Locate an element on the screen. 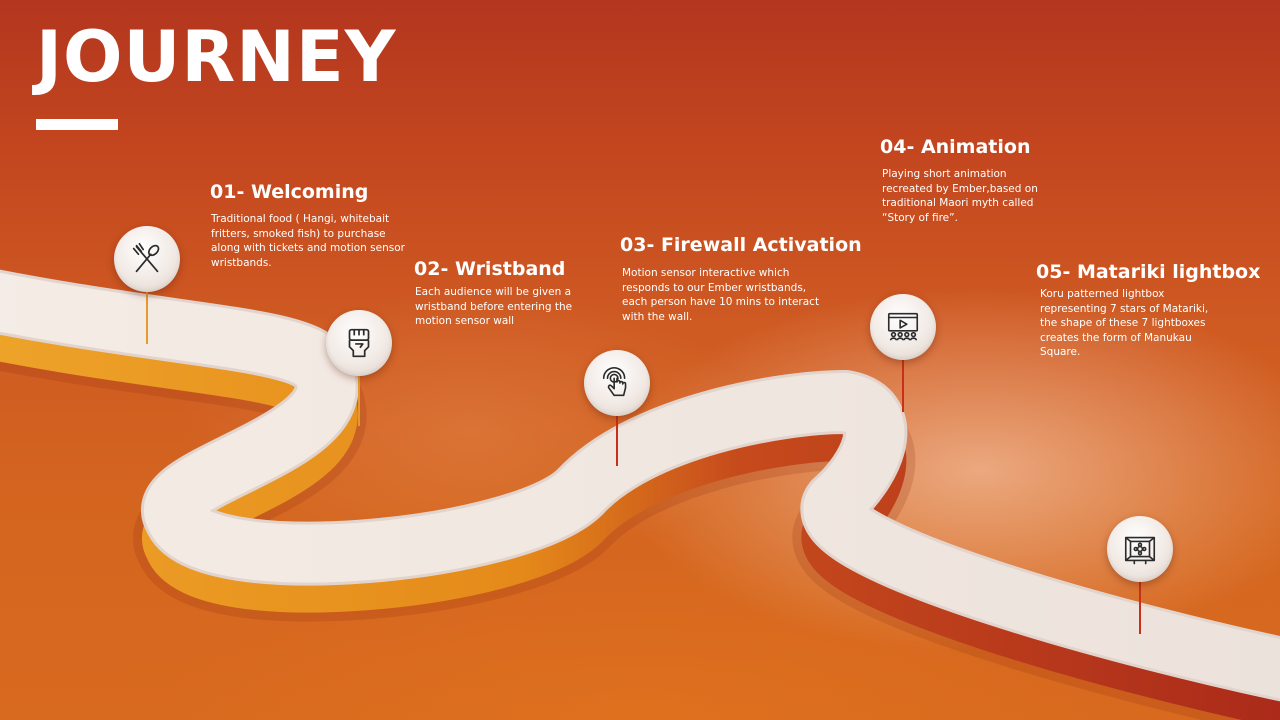  step-3-pin is located at coordinates (617, 383).